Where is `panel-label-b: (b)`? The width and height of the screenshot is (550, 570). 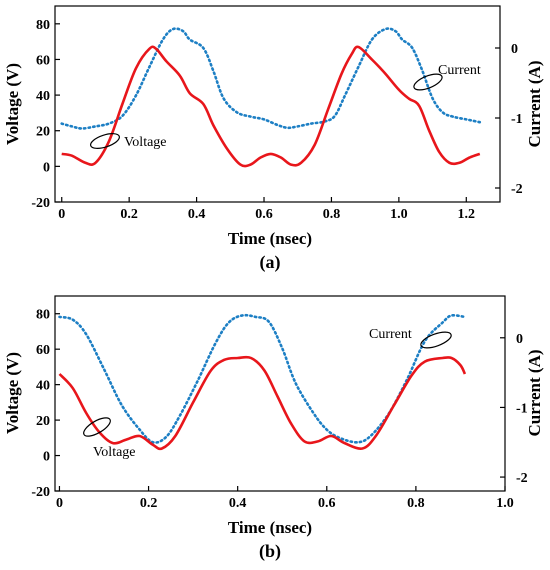
panel-label-b: (b) is located at coordinates (270, 551).